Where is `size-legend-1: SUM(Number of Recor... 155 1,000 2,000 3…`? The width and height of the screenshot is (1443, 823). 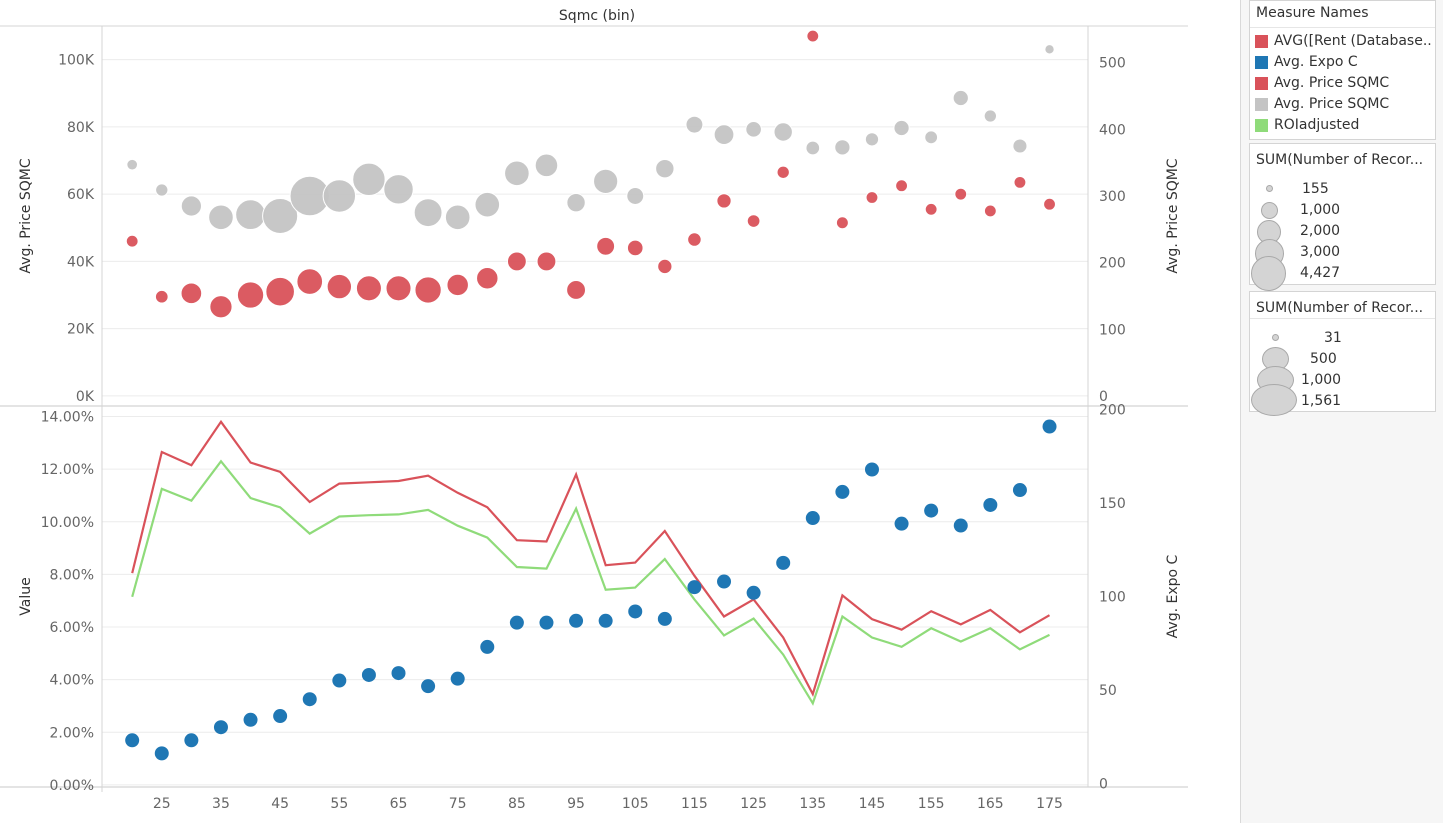 size-legend-1: SUM(Number of Recor... 155 1,000 2,000 3… is located at coordinates (1342, 217).